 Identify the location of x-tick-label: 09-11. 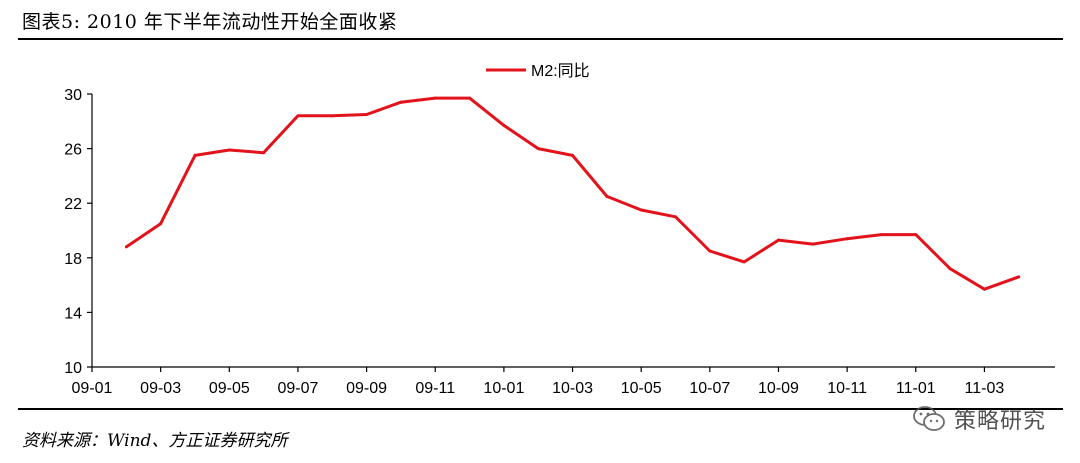
(435, 388).